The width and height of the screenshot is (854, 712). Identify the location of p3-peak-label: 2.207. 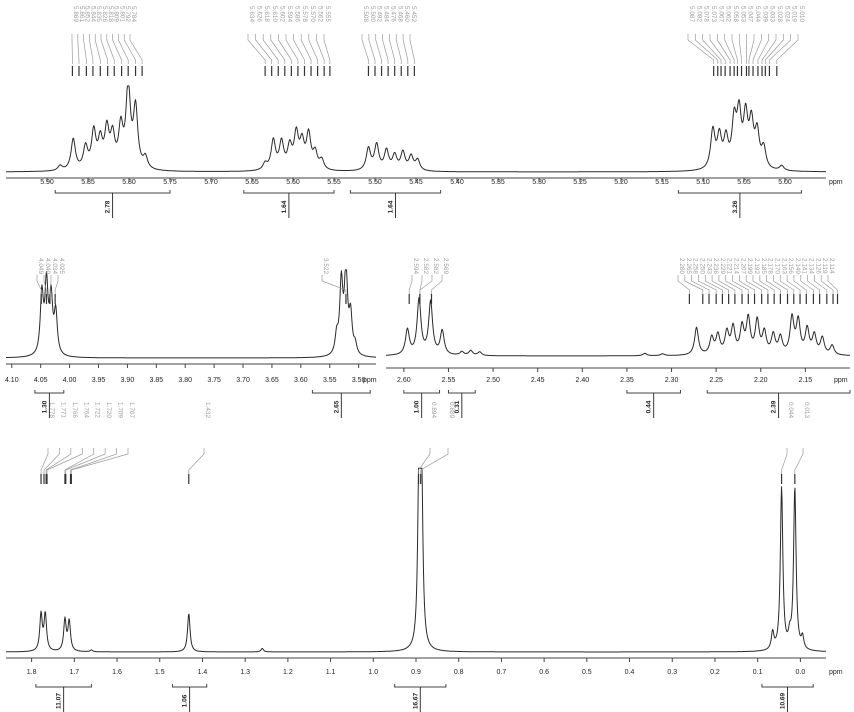
(742, 266).